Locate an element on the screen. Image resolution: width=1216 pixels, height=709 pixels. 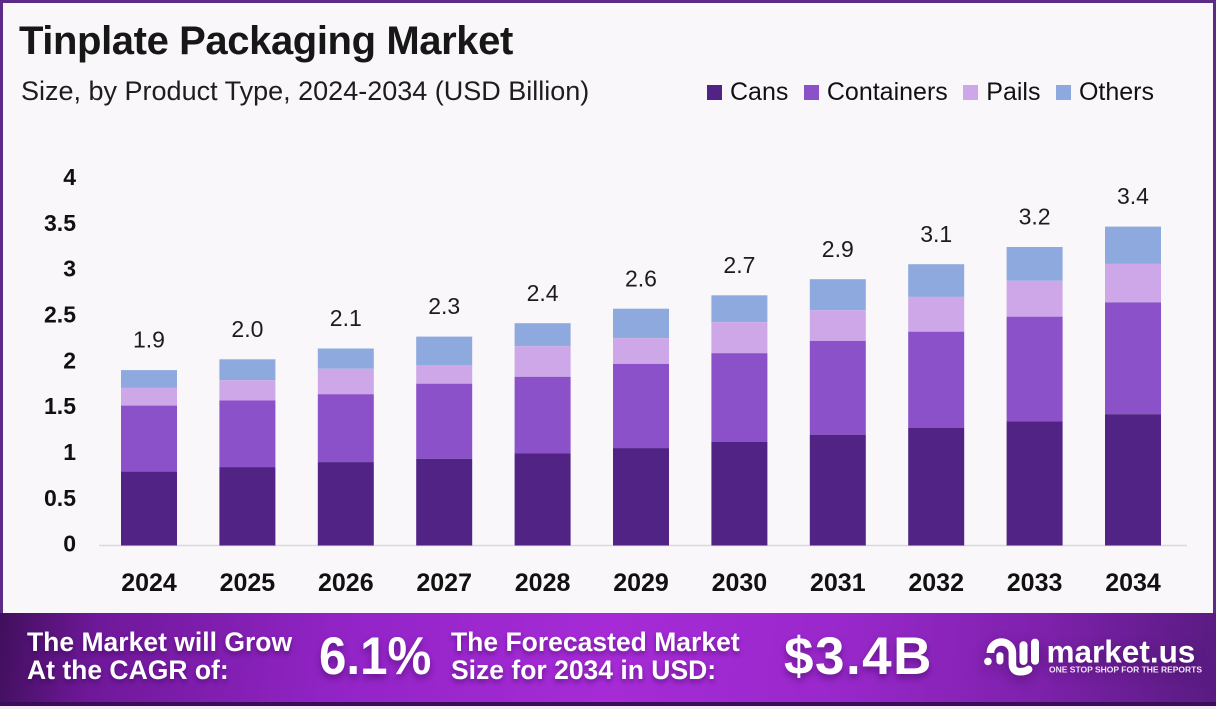
svg-text: 2025 is located at coordinates (248, 583).